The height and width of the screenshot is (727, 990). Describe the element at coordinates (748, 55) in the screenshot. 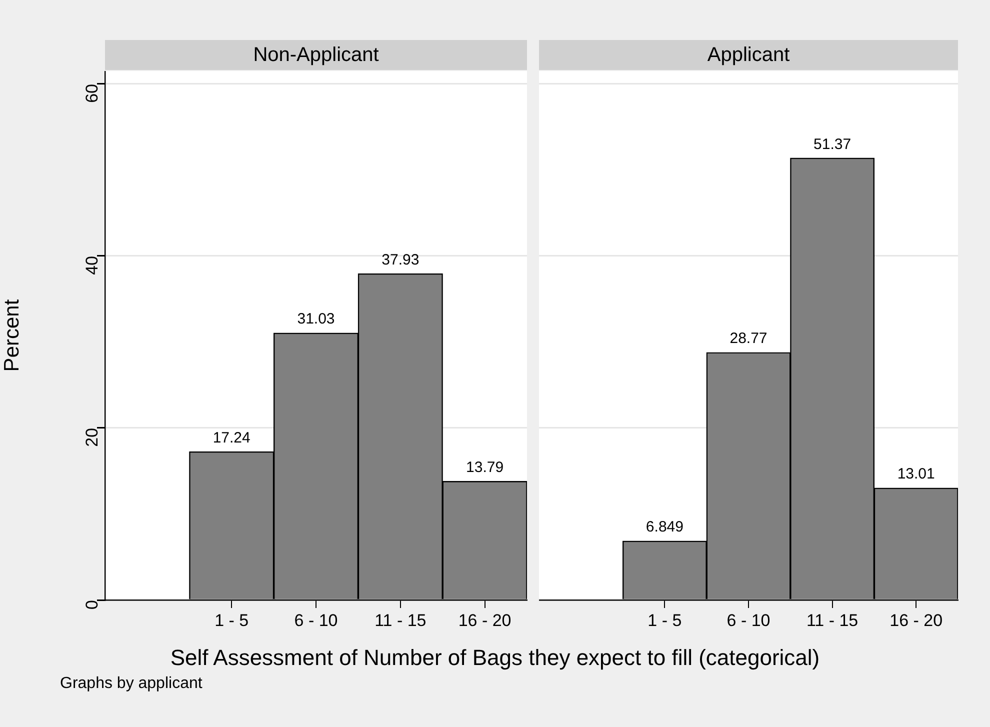

I see `chart-title: Applicant` at that location.